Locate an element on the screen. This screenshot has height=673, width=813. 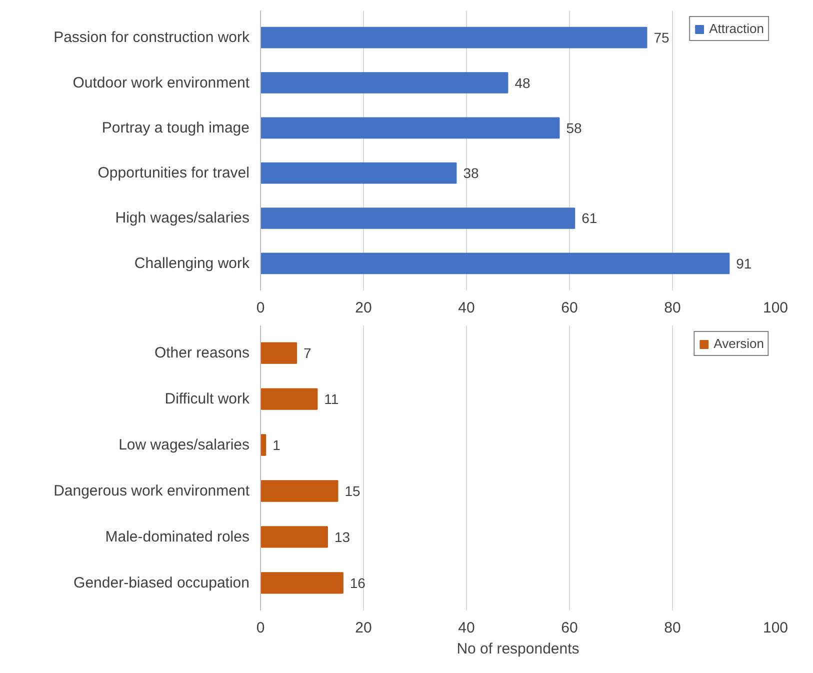
data-label: 61 is located at coordinates (590, 218).